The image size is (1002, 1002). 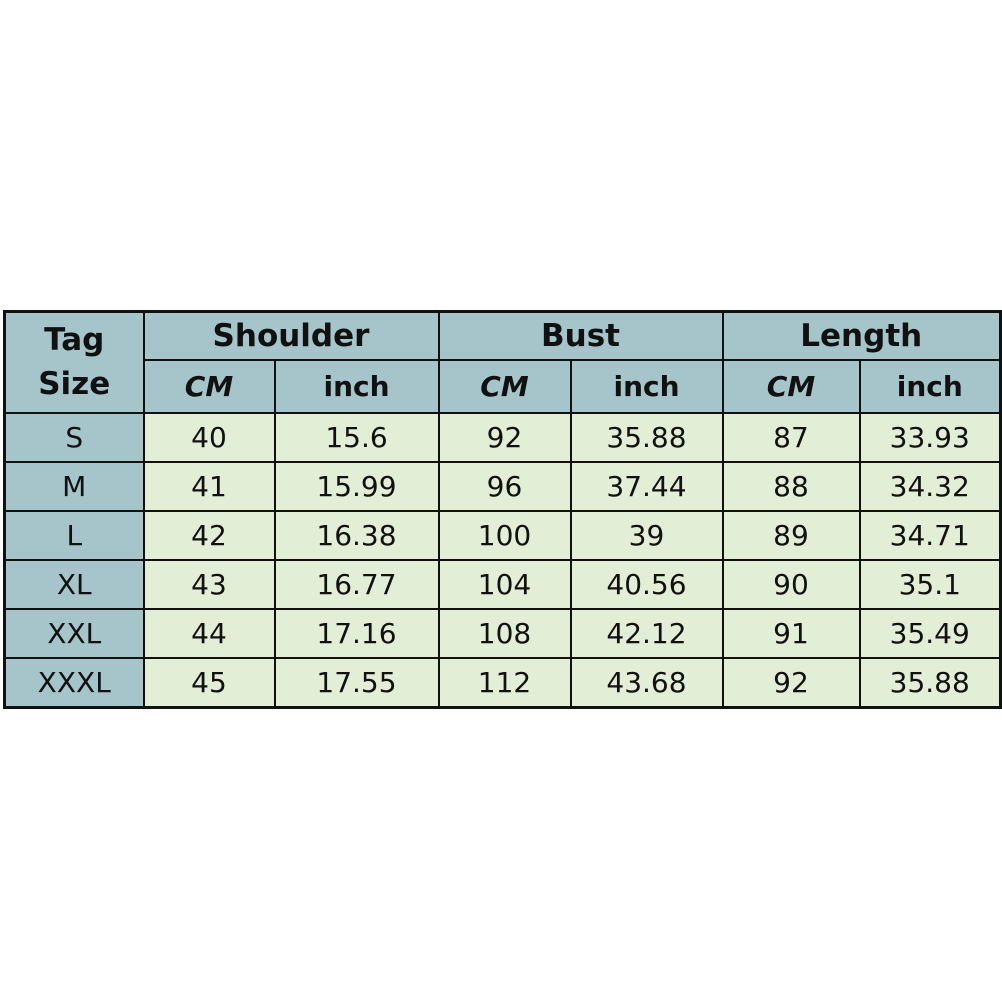 What do you see at coordinates (646, 486) in the screenshot?
I see `value-cell: 37.44` at bounding box center [646, 486].